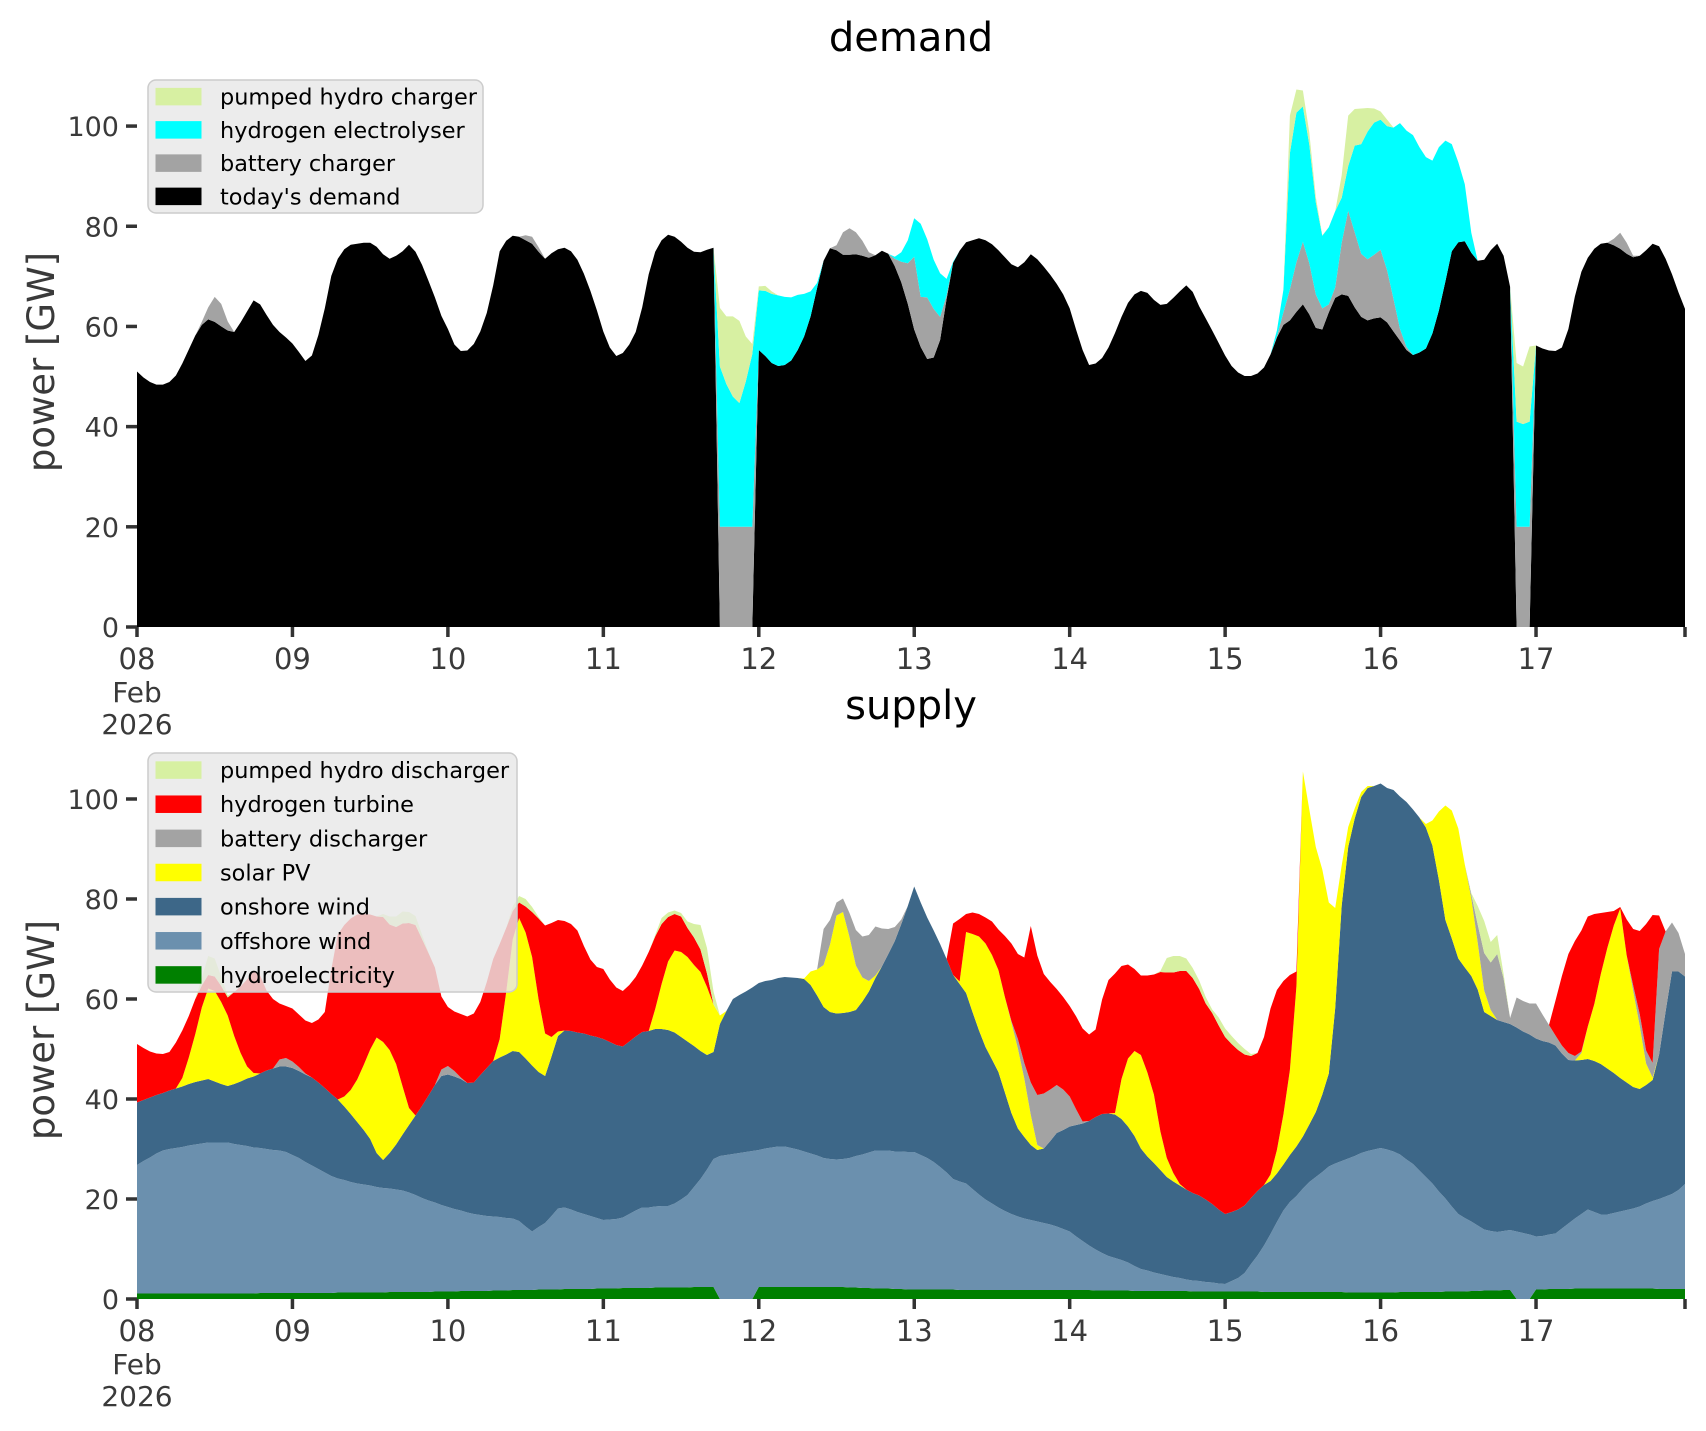 This screenshot has width=1706, height=1431. Describe the element at coordinates (365, 771) in the screenshot. I see `legend-label: pumped hydro discharger` at that location.